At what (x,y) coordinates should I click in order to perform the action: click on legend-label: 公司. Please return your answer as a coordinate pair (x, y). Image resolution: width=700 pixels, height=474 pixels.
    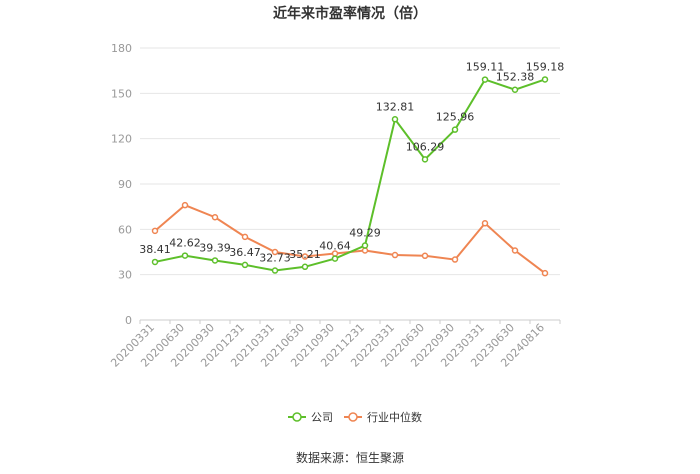
    Looking at the image, I should click on (322, 417).